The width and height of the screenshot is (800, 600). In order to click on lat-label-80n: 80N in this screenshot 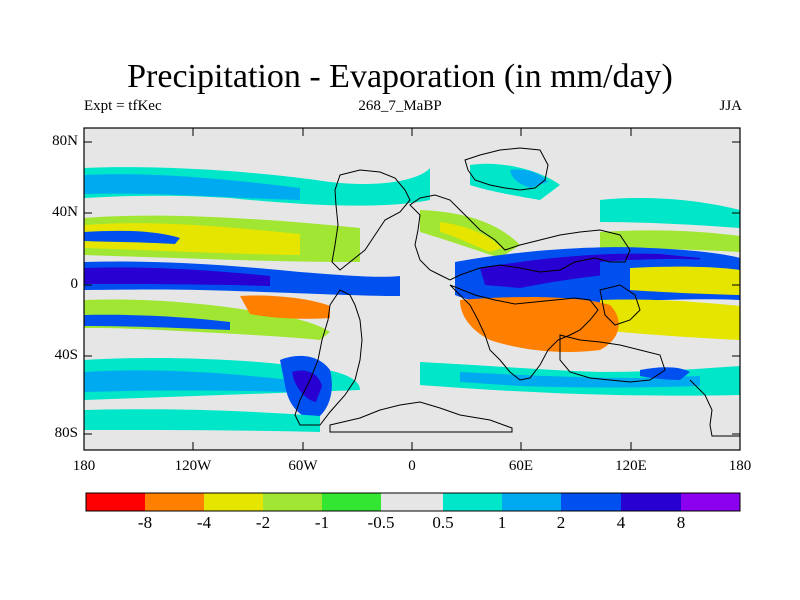, I will do `click(65, 141)`.